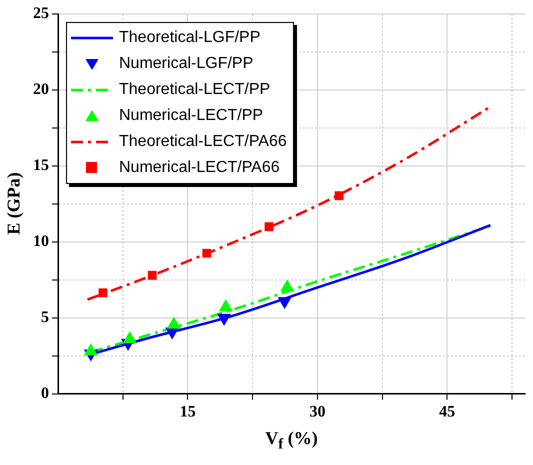 This screenshot has width=533, height=465. I want to click on legend-label: Theoretical-LECT/PA66, so click(203, 142).